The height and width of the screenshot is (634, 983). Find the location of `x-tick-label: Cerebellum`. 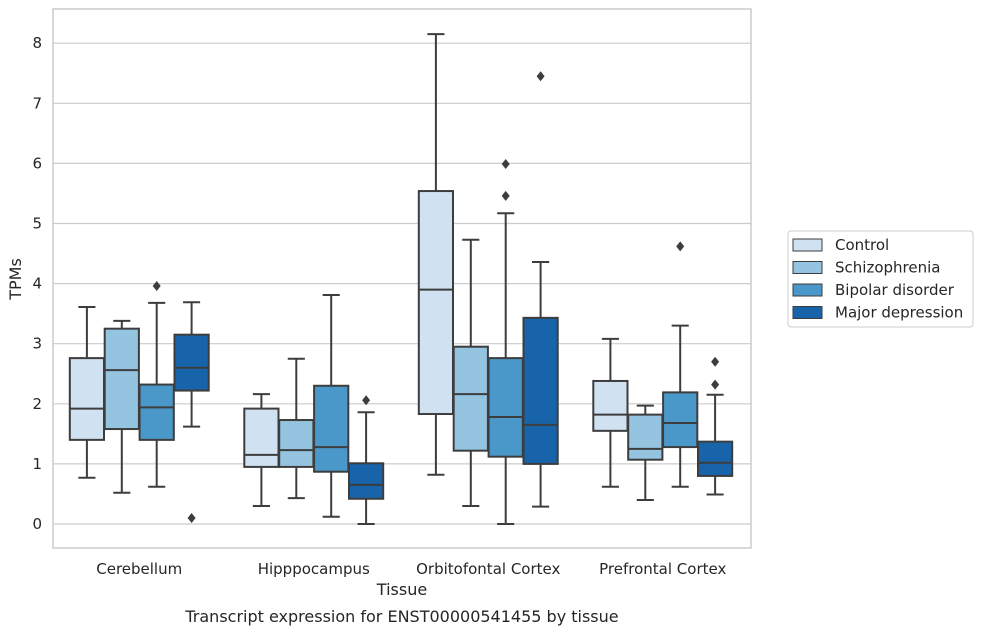

x-tick-label: Cerebellum is located at coordinates (139, 569).